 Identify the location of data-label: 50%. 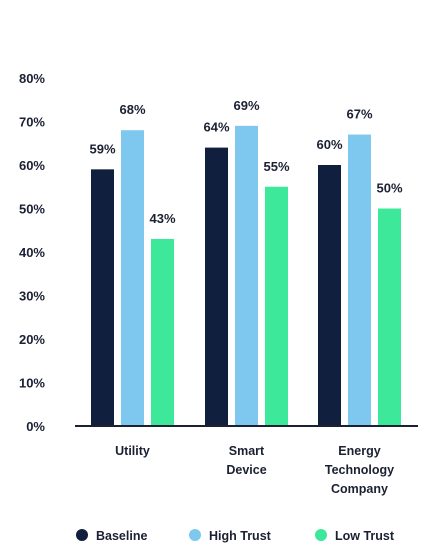
(389, 188).